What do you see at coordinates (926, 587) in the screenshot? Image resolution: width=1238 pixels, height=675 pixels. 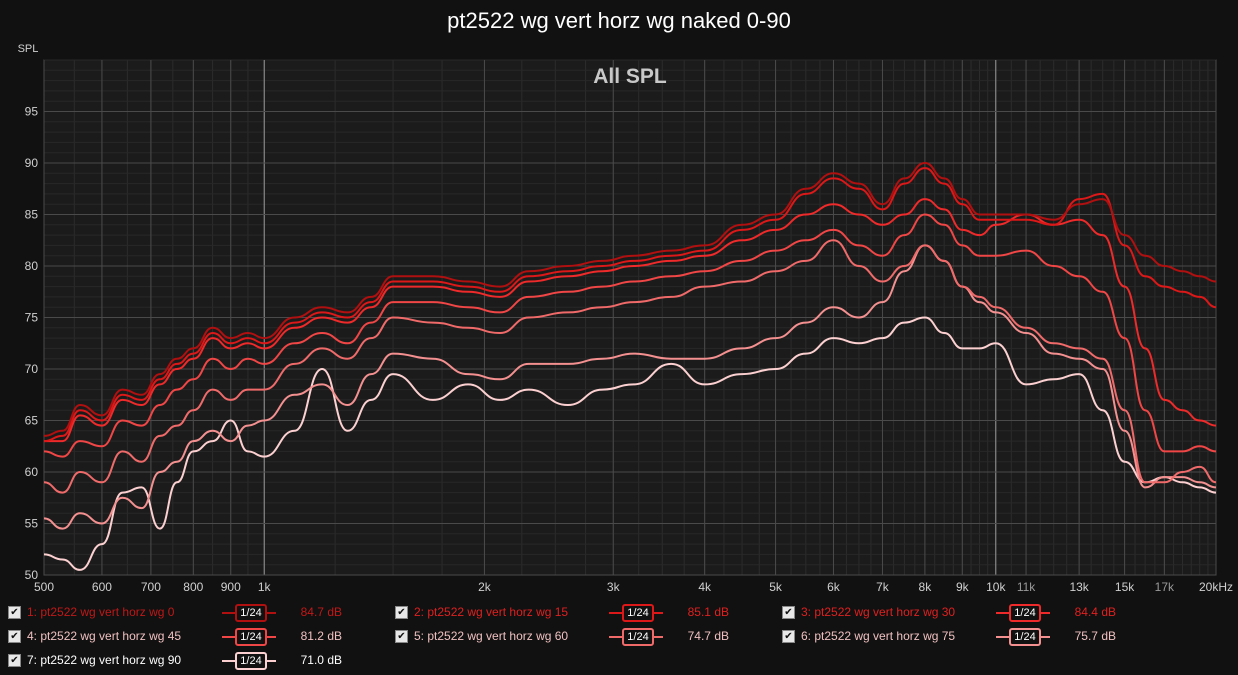 I see `x-tick-label: 8k` at bounding box center [926, 587].